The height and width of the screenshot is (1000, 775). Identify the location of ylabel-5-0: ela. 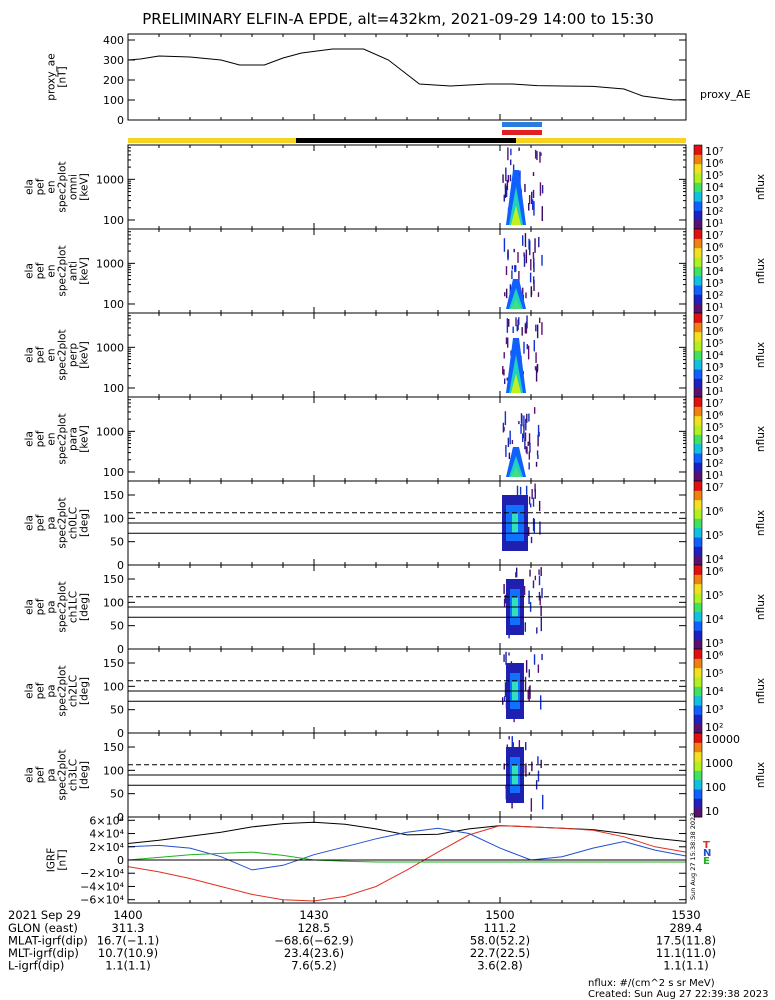
(30, 523).